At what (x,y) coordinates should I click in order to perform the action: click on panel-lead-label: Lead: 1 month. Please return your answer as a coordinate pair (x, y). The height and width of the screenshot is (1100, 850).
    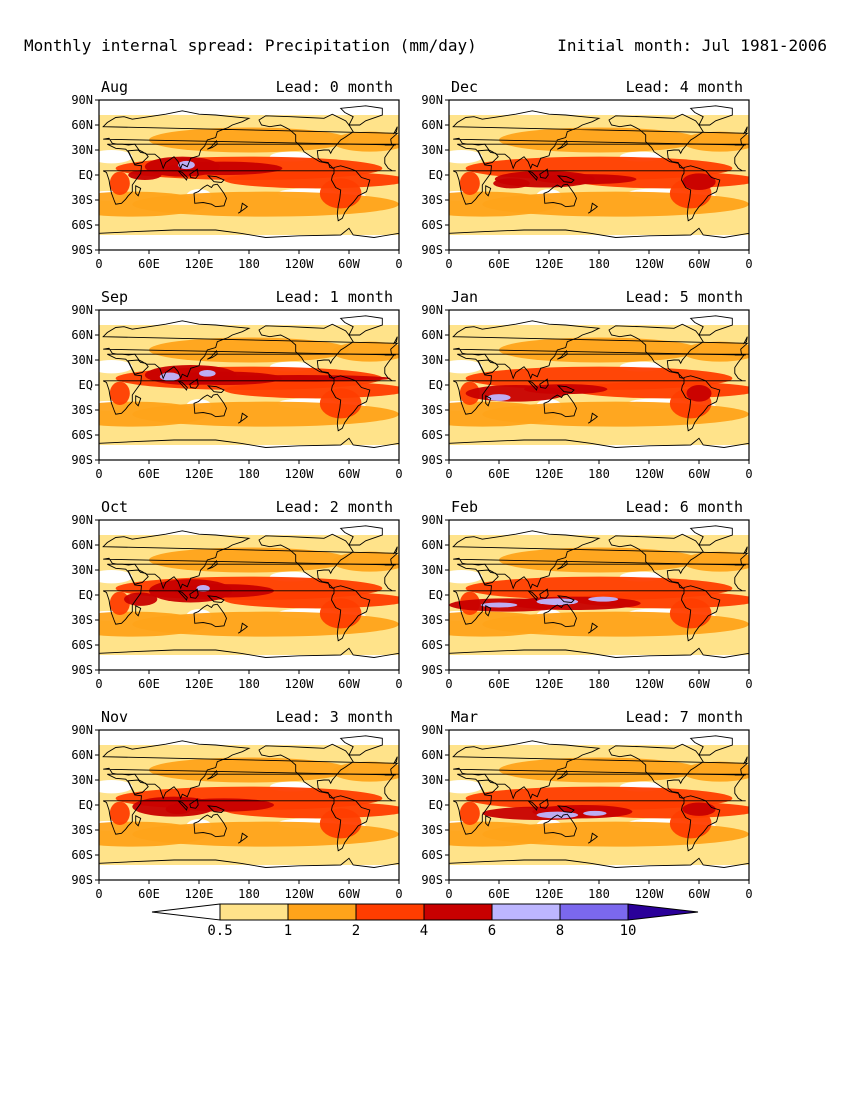
    Looking at the image, I should click on (334, 297).